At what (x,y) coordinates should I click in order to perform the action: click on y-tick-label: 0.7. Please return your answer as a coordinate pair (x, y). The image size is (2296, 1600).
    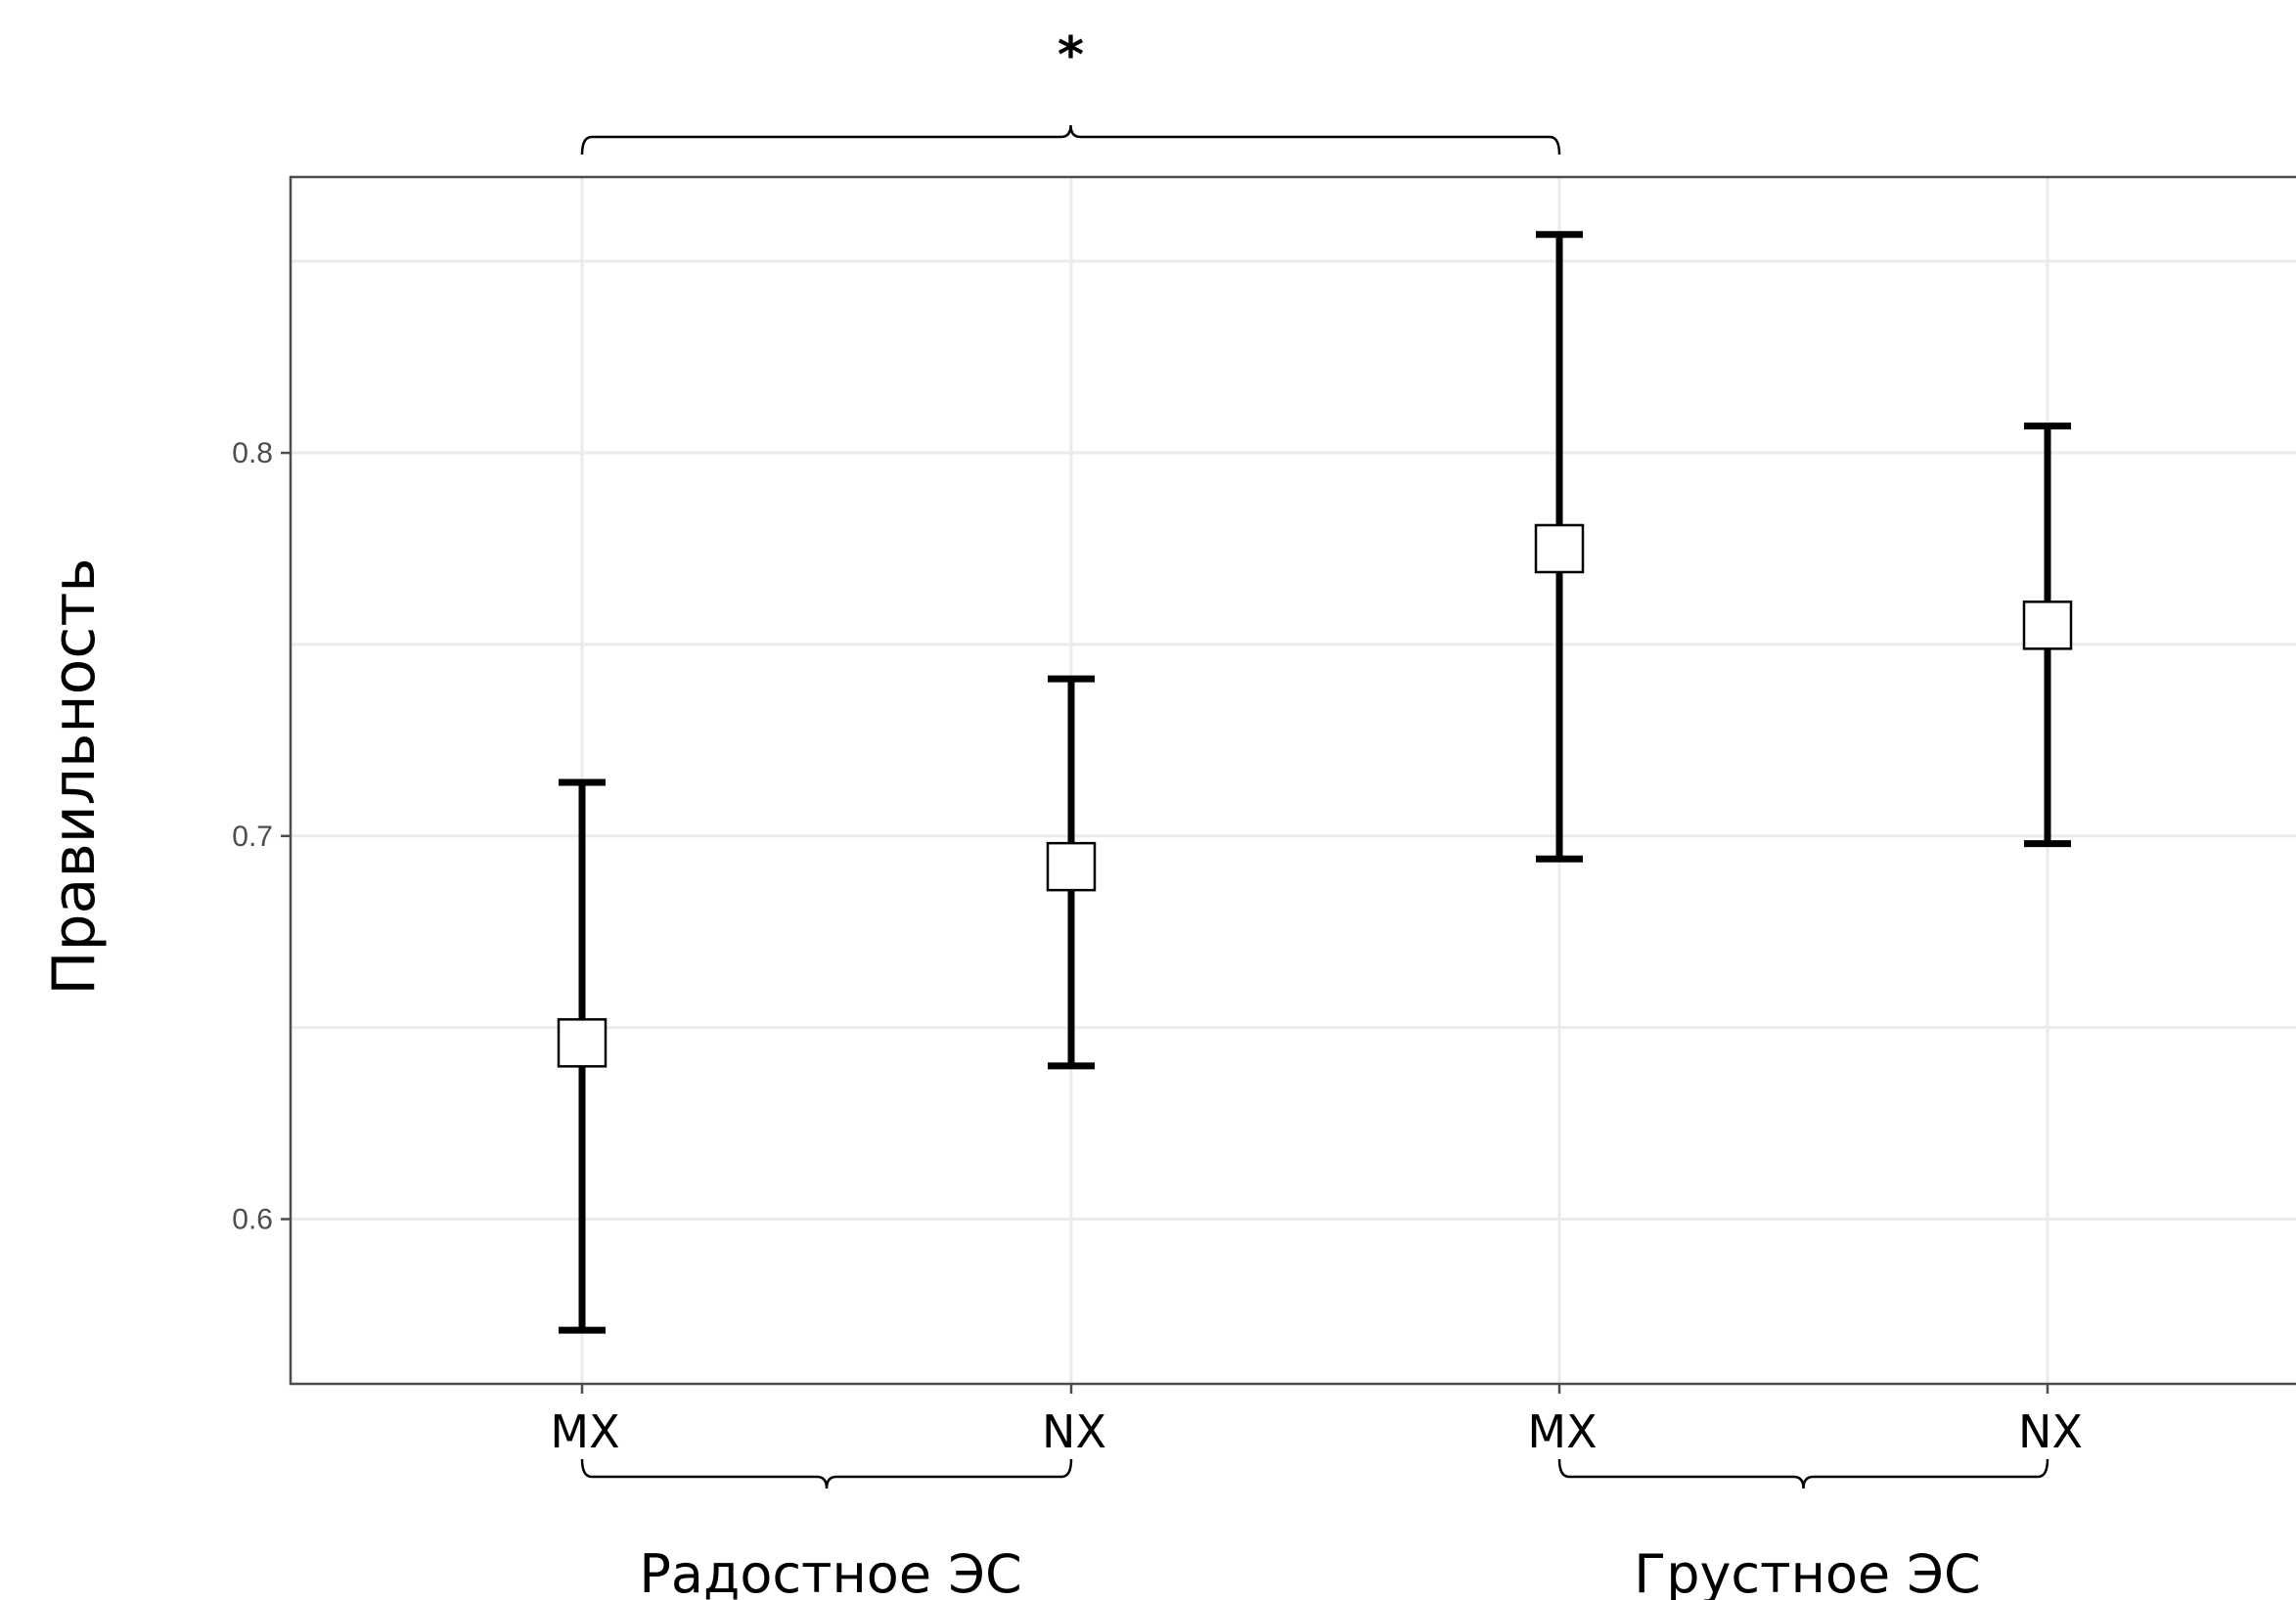
    Looking at the image, I should click on (253, 837).